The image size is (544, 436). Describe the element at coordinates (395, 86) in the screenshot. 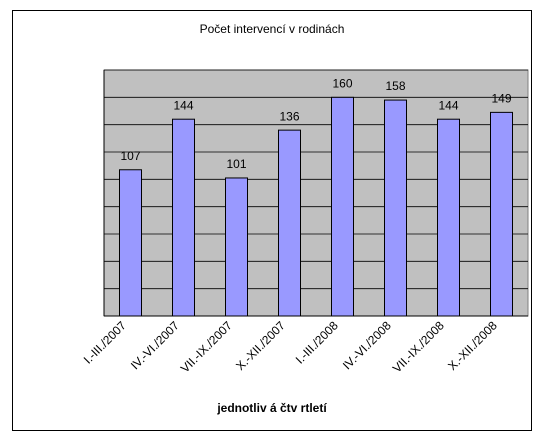

I see `data-label: 158` at that location.